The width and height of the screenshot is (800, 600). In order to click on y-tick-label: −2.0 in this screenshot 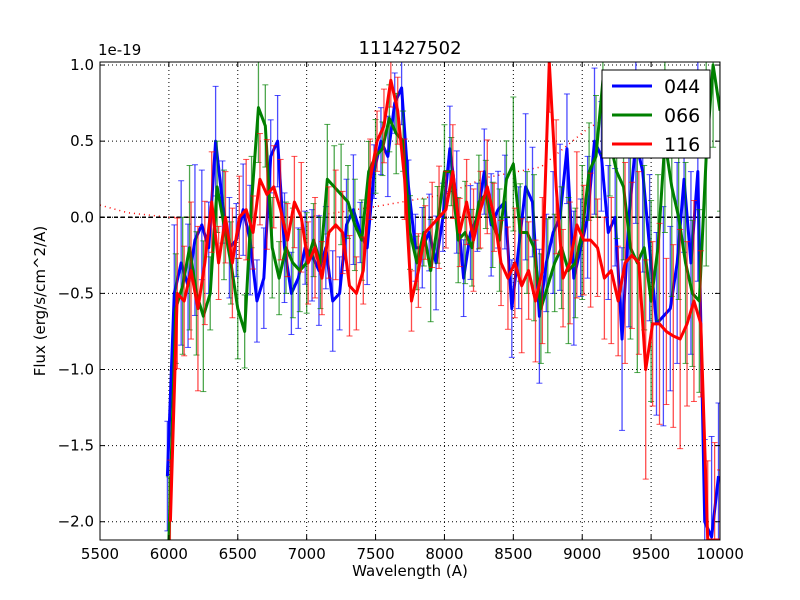, I will do `click(76, 522)`.